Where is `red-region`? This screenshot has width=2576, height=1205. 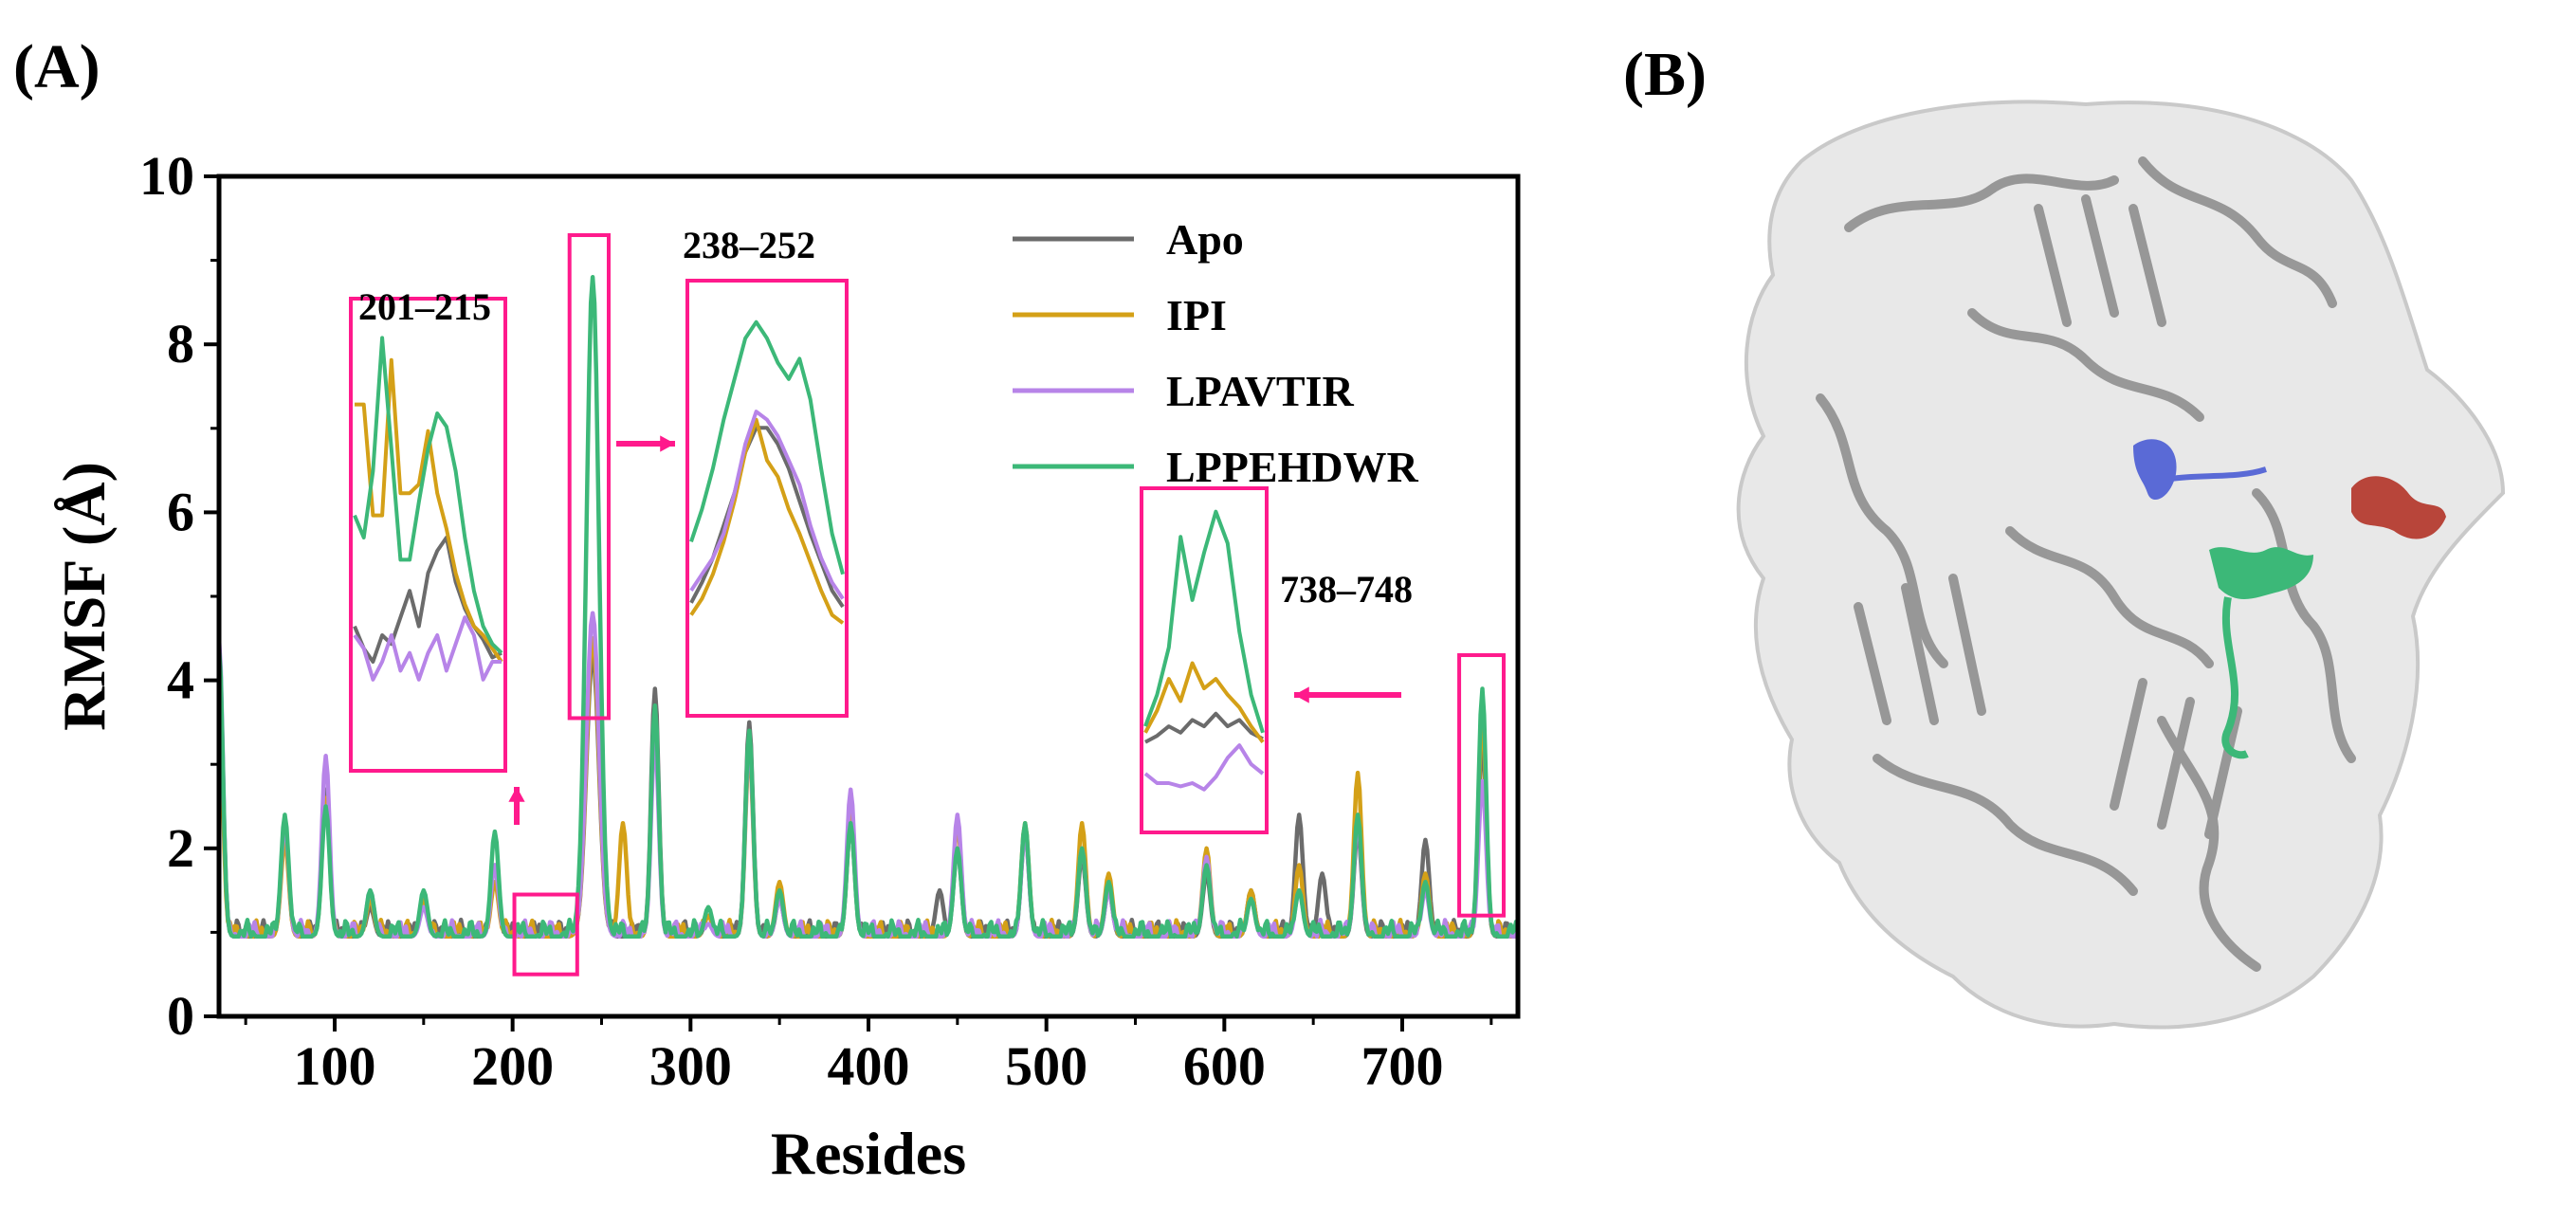 red-region is located at coordinates (2398, 507).